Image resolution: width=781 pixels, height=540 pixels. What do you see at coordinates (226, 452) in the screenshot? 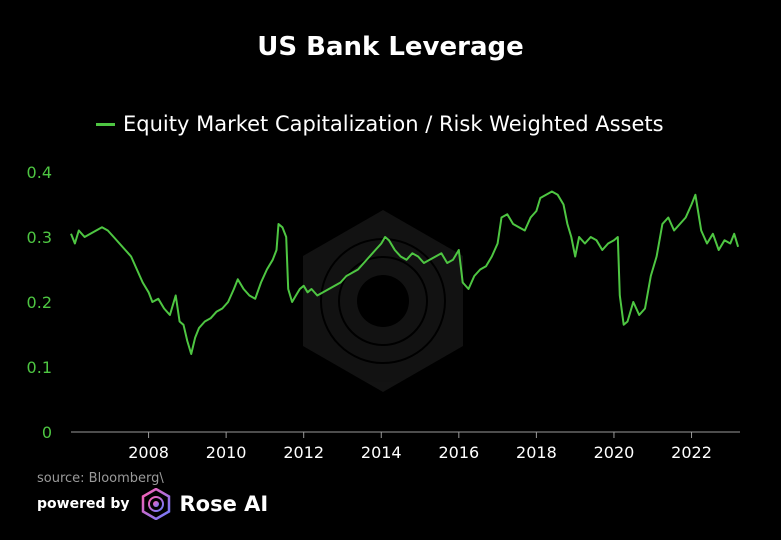
I see `x-tick-label: 2010` at bounding box center [226, 452].